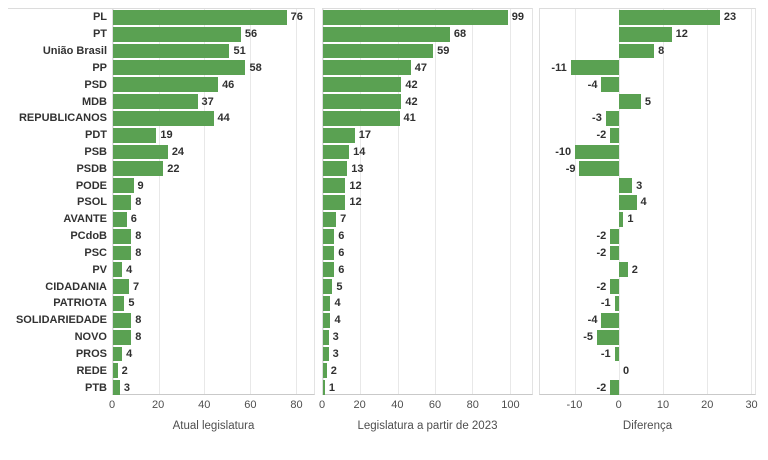 The height and width of the screenshot is (460, 768). Describe the element at coordinates (95, 252) in the screenshot. I see `category-label: PSC` at that location.